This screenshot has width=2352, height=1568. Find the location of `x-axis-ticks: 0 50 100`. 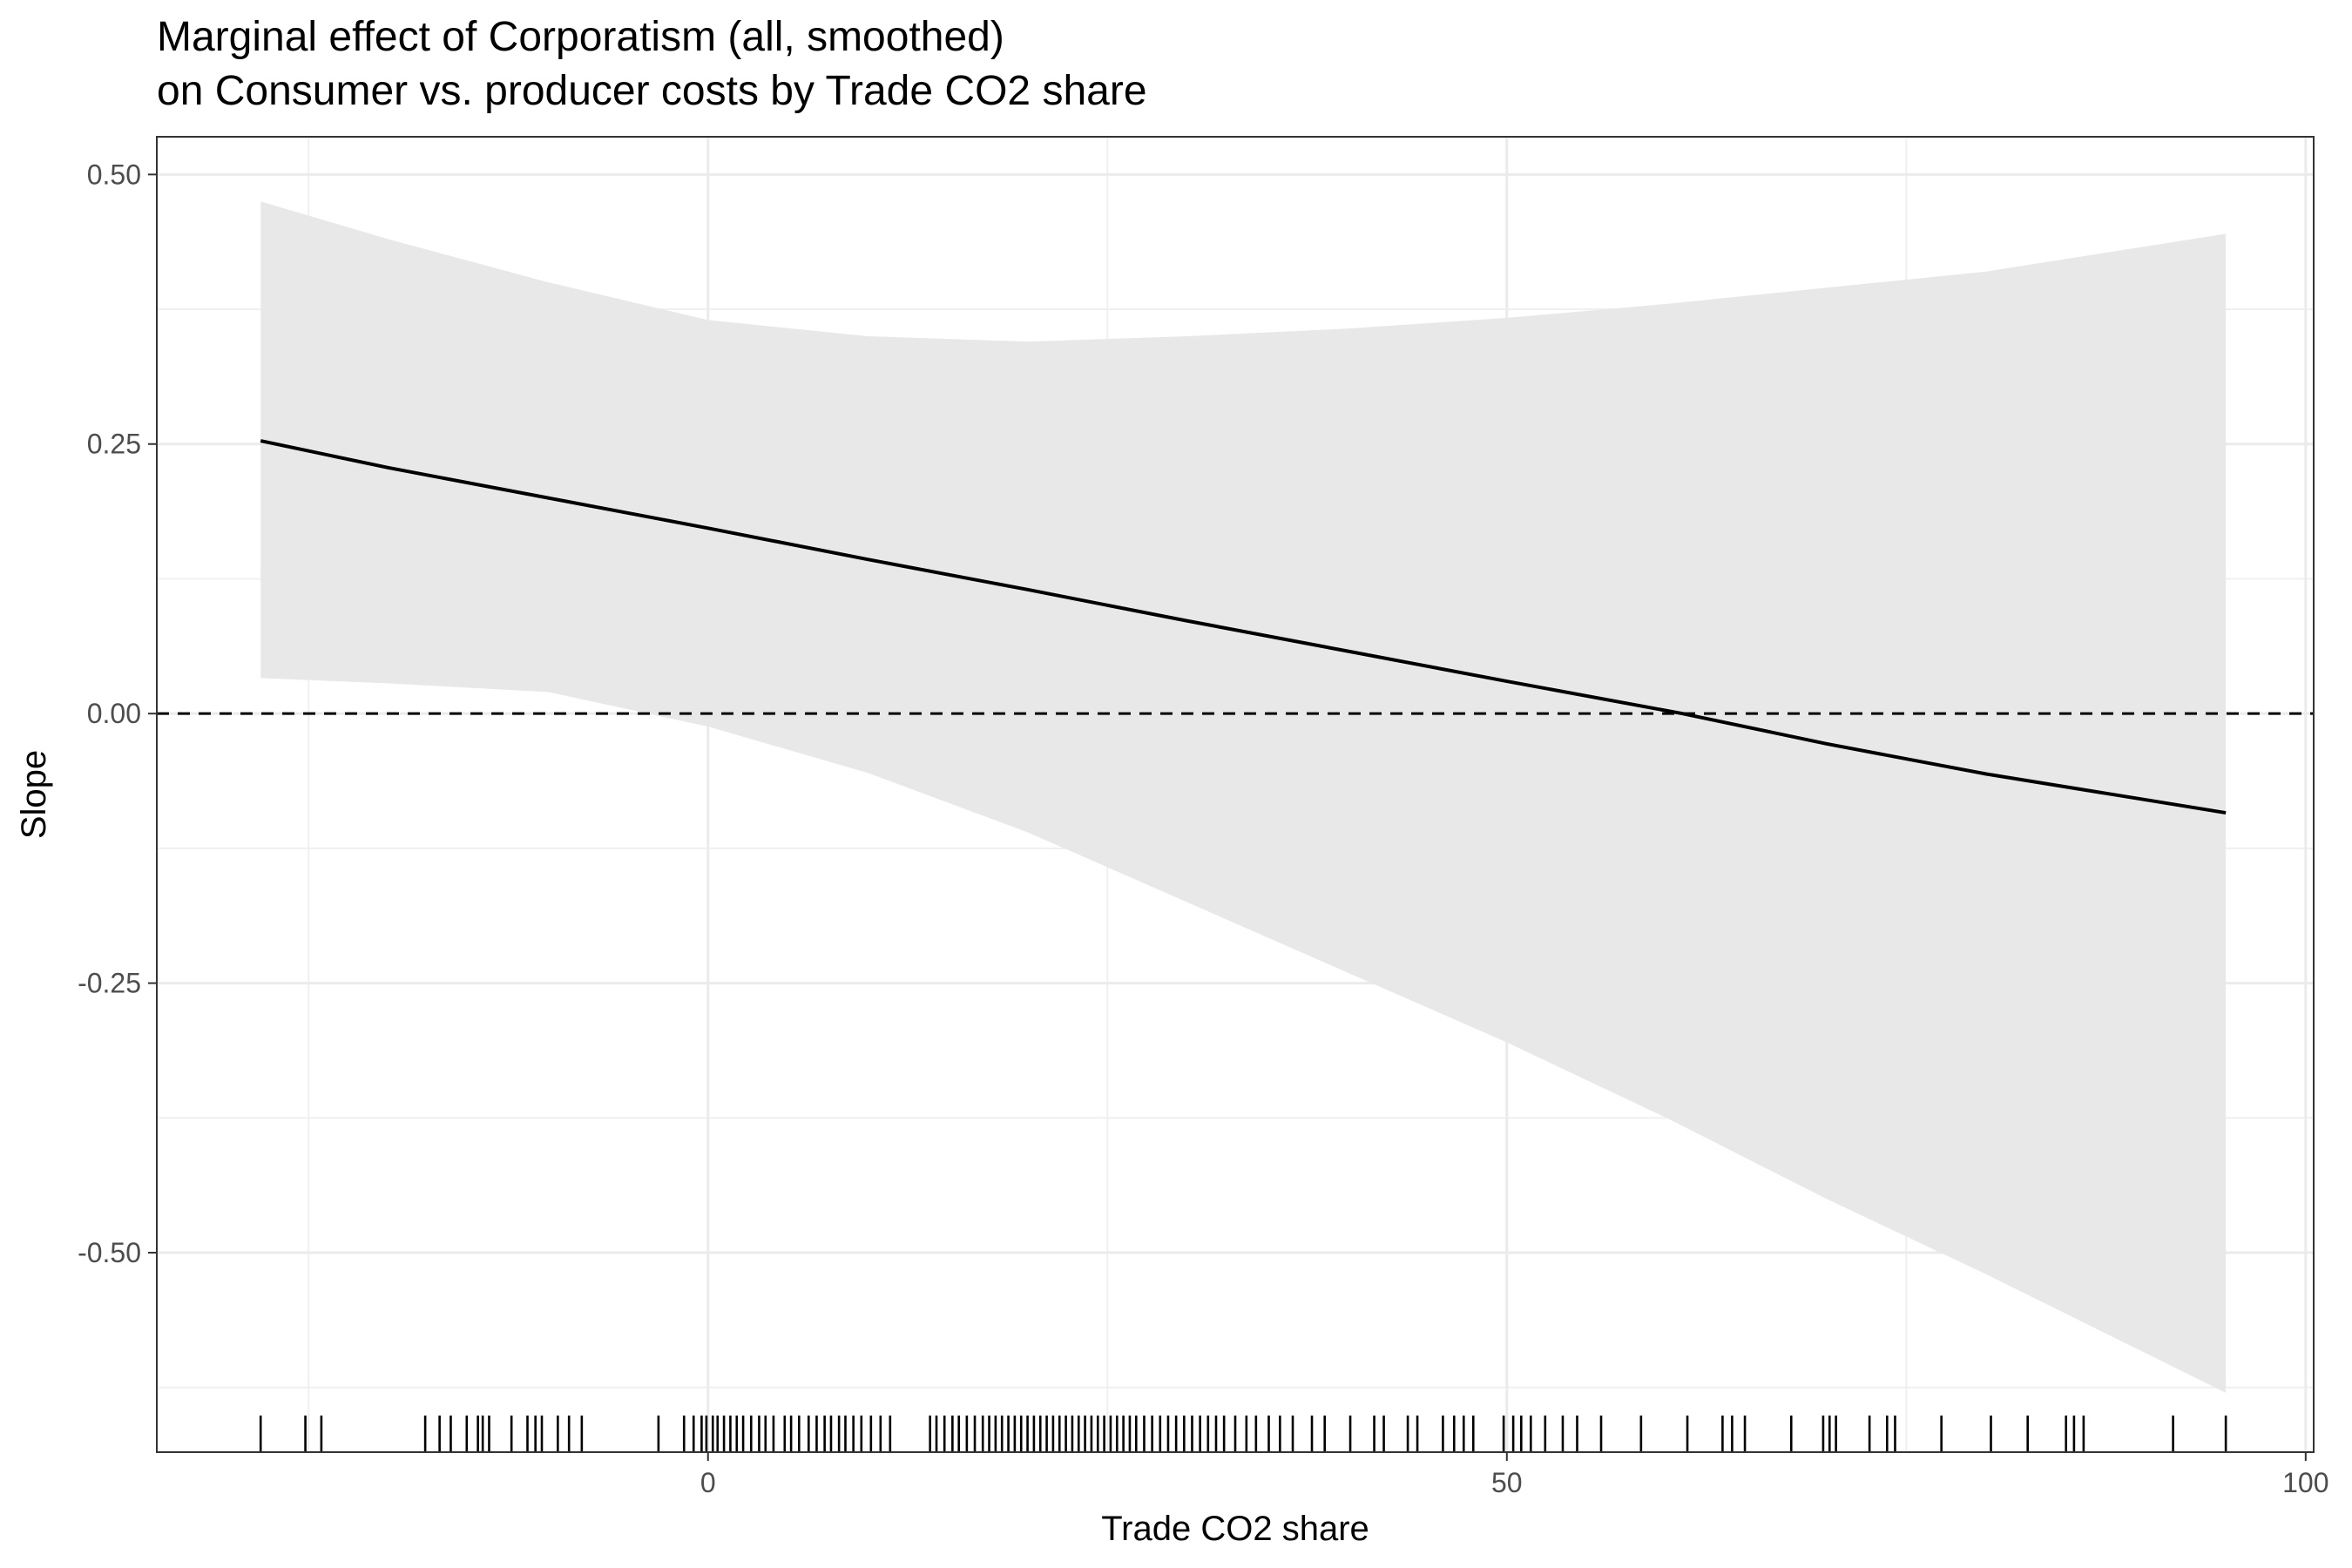

x-axis-ticks: 0 50 100 is located at coordinates (1515, 1475).